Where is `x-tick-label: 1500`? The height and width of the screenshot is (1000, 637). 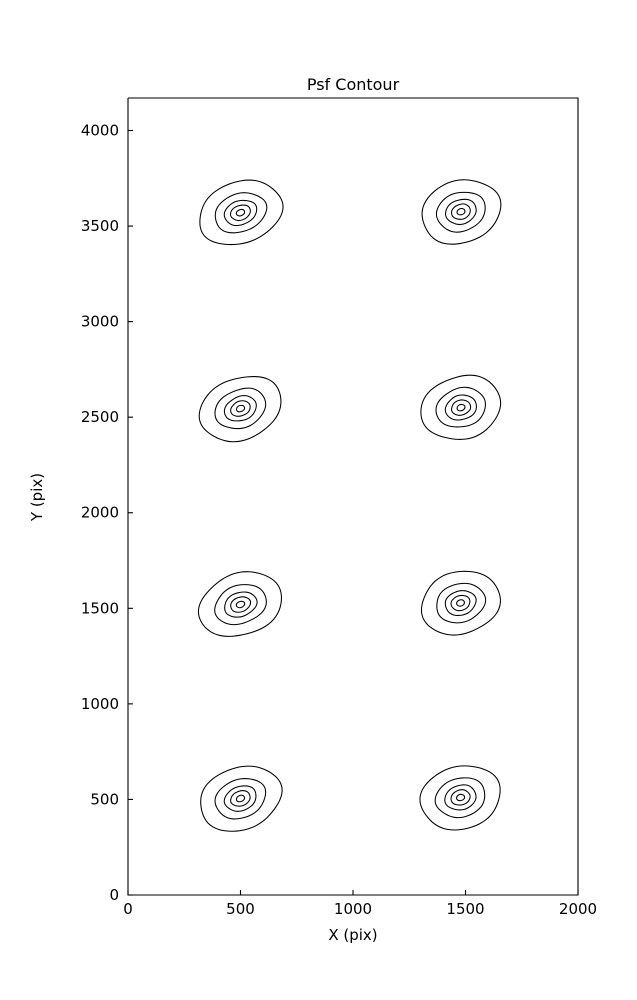 x-tick-label: 1500 is located at coordinates (465, 909).